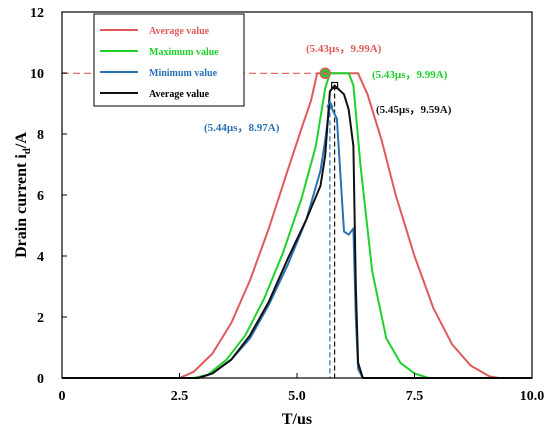  Describe the element at coordinates (344, 49) in the screenshot. I see `annotation-1: (5.43µs，9.99A)` at that location.